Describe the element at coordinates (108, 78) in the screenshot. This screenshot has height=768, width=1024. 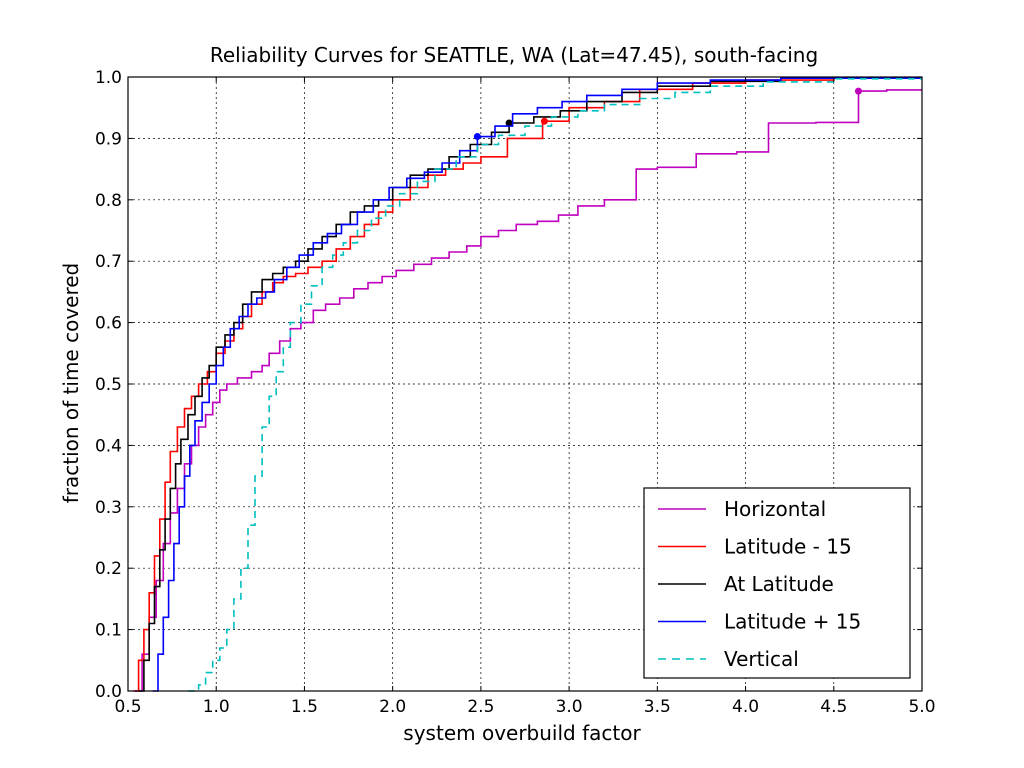
I see `y-tick-label: 1.0` at that location.